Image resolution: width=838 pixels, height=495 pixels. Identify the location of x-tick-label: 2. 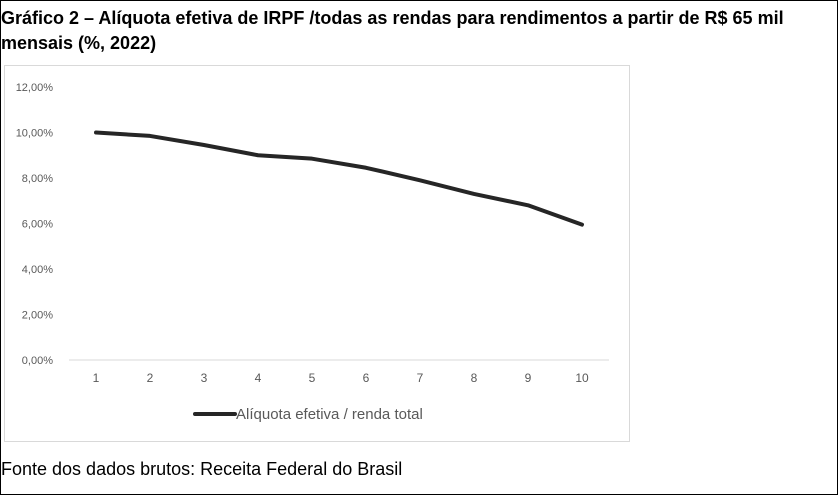
(150, 378).